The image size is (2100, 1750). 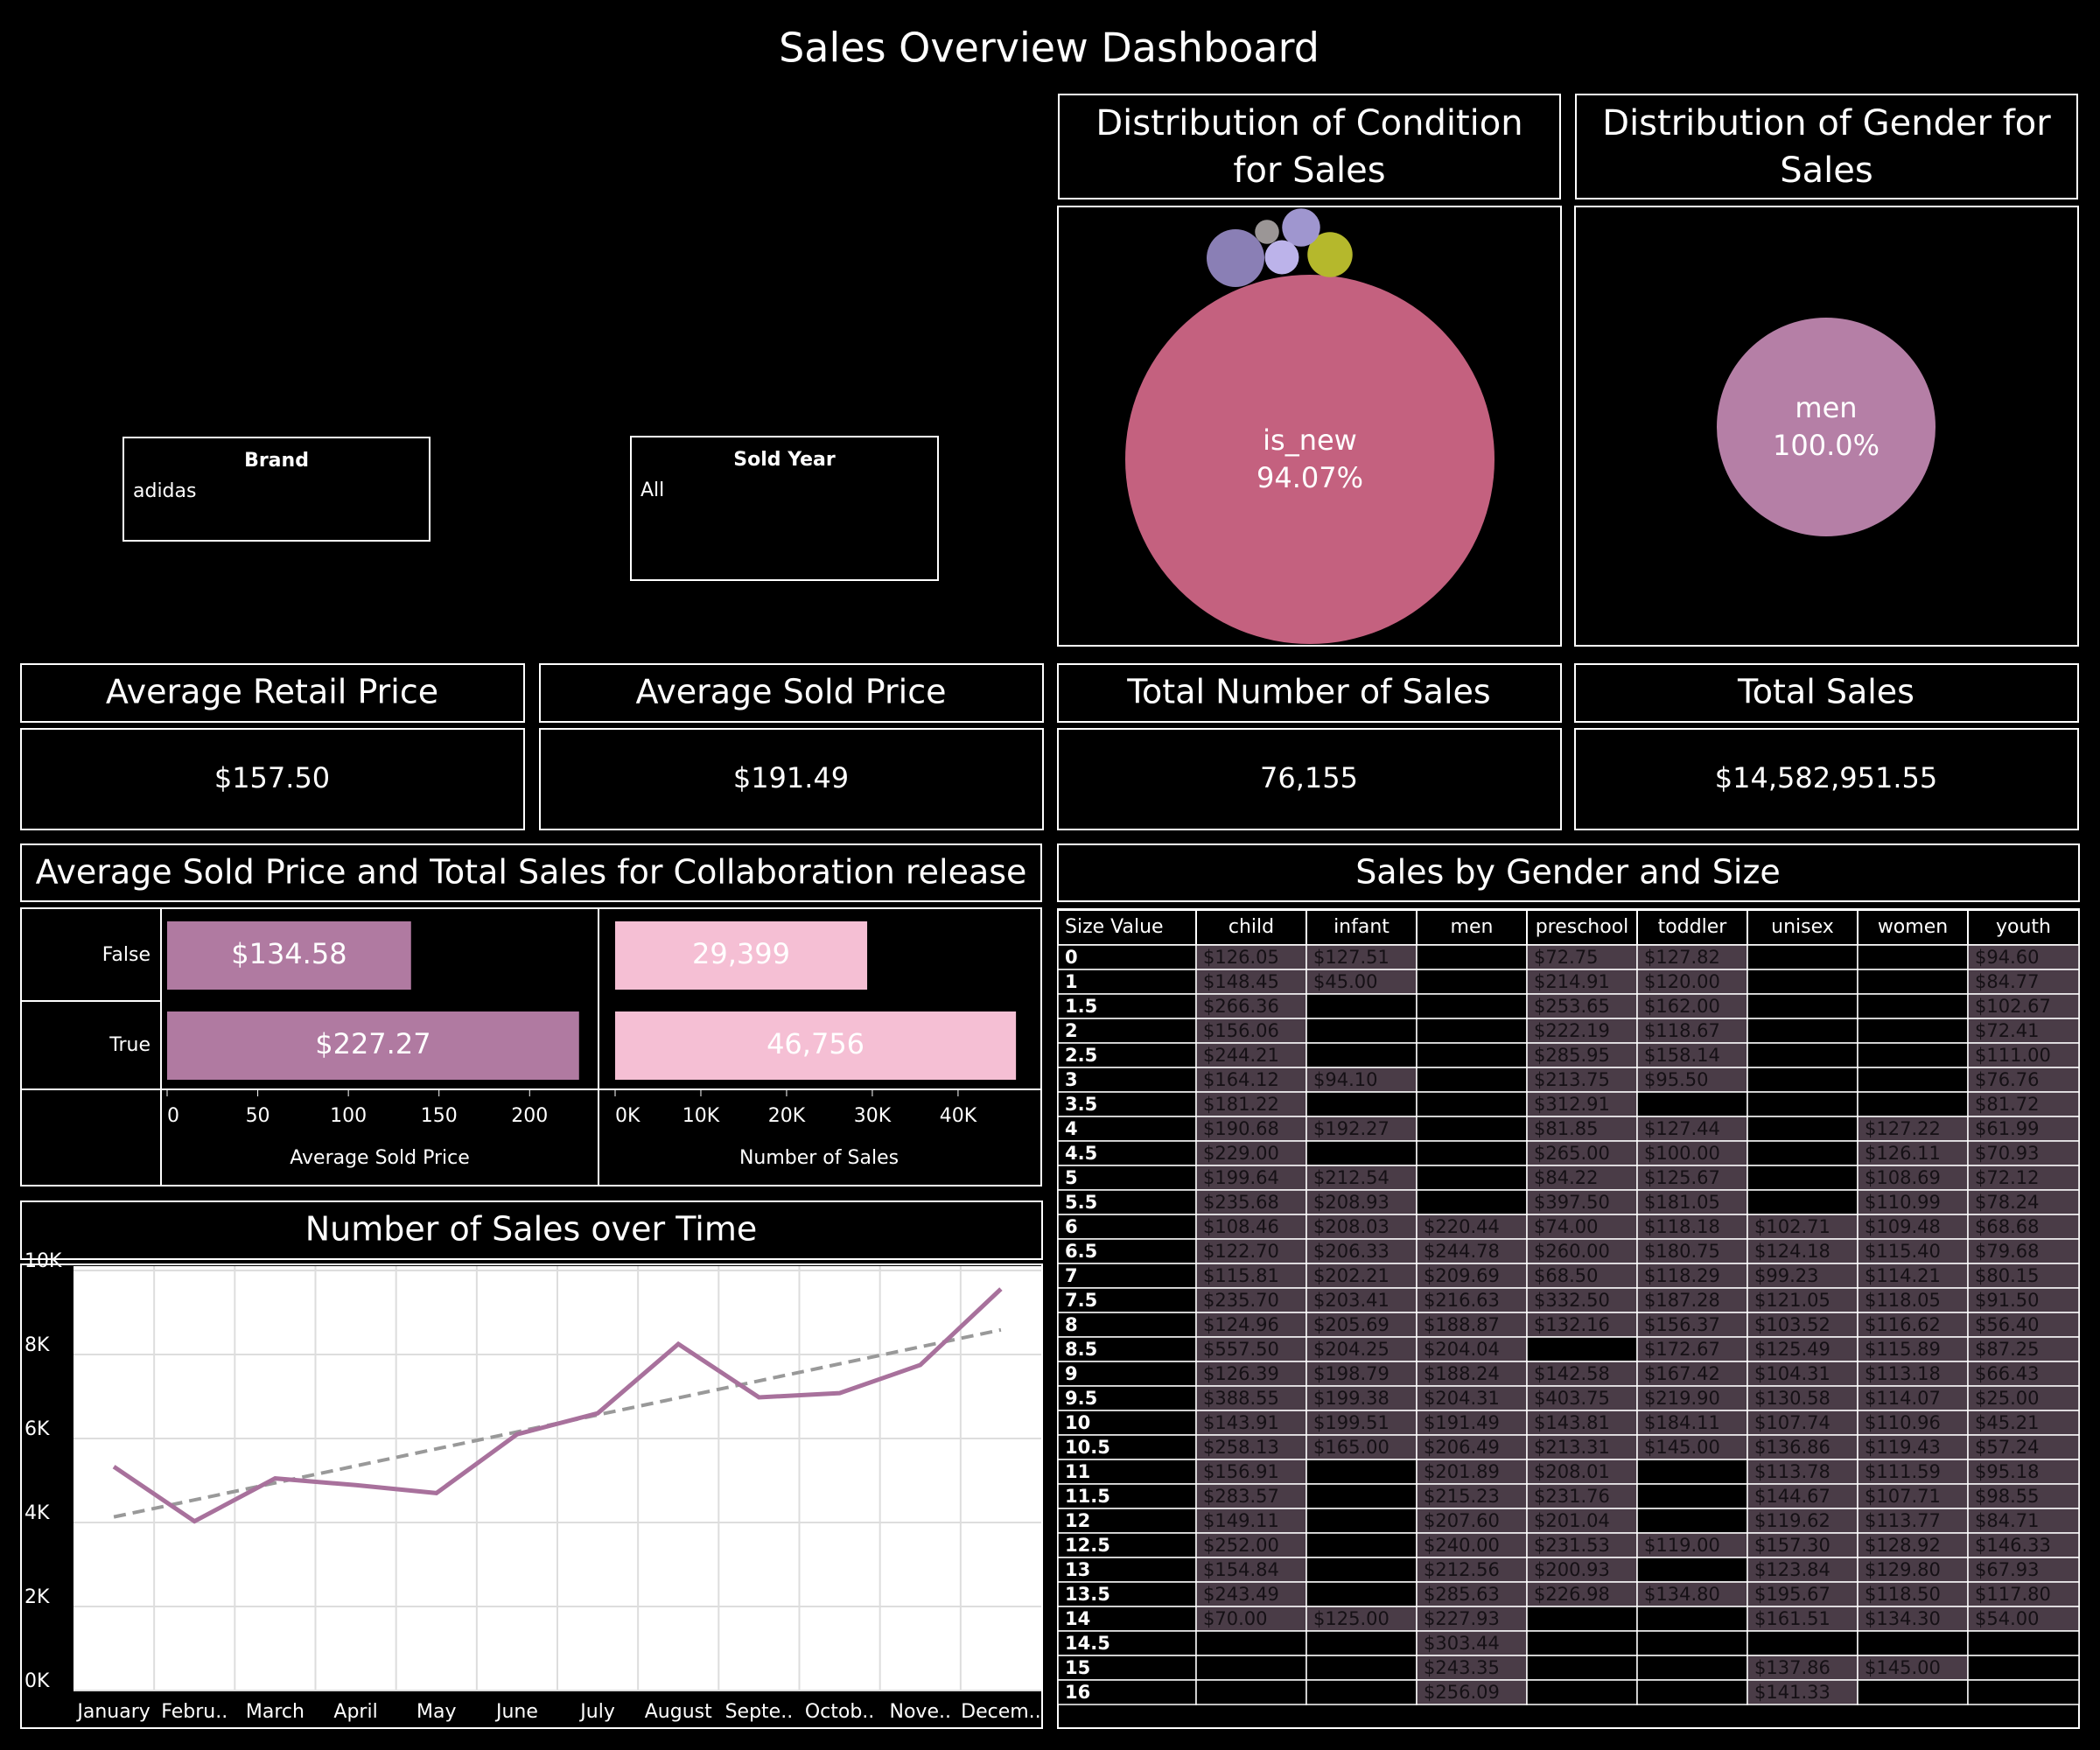 What do you see at coordinates (1792, 1447) in the screenshot?
I see `cell-value: $136.86` at bounding box center [1792, 1447].